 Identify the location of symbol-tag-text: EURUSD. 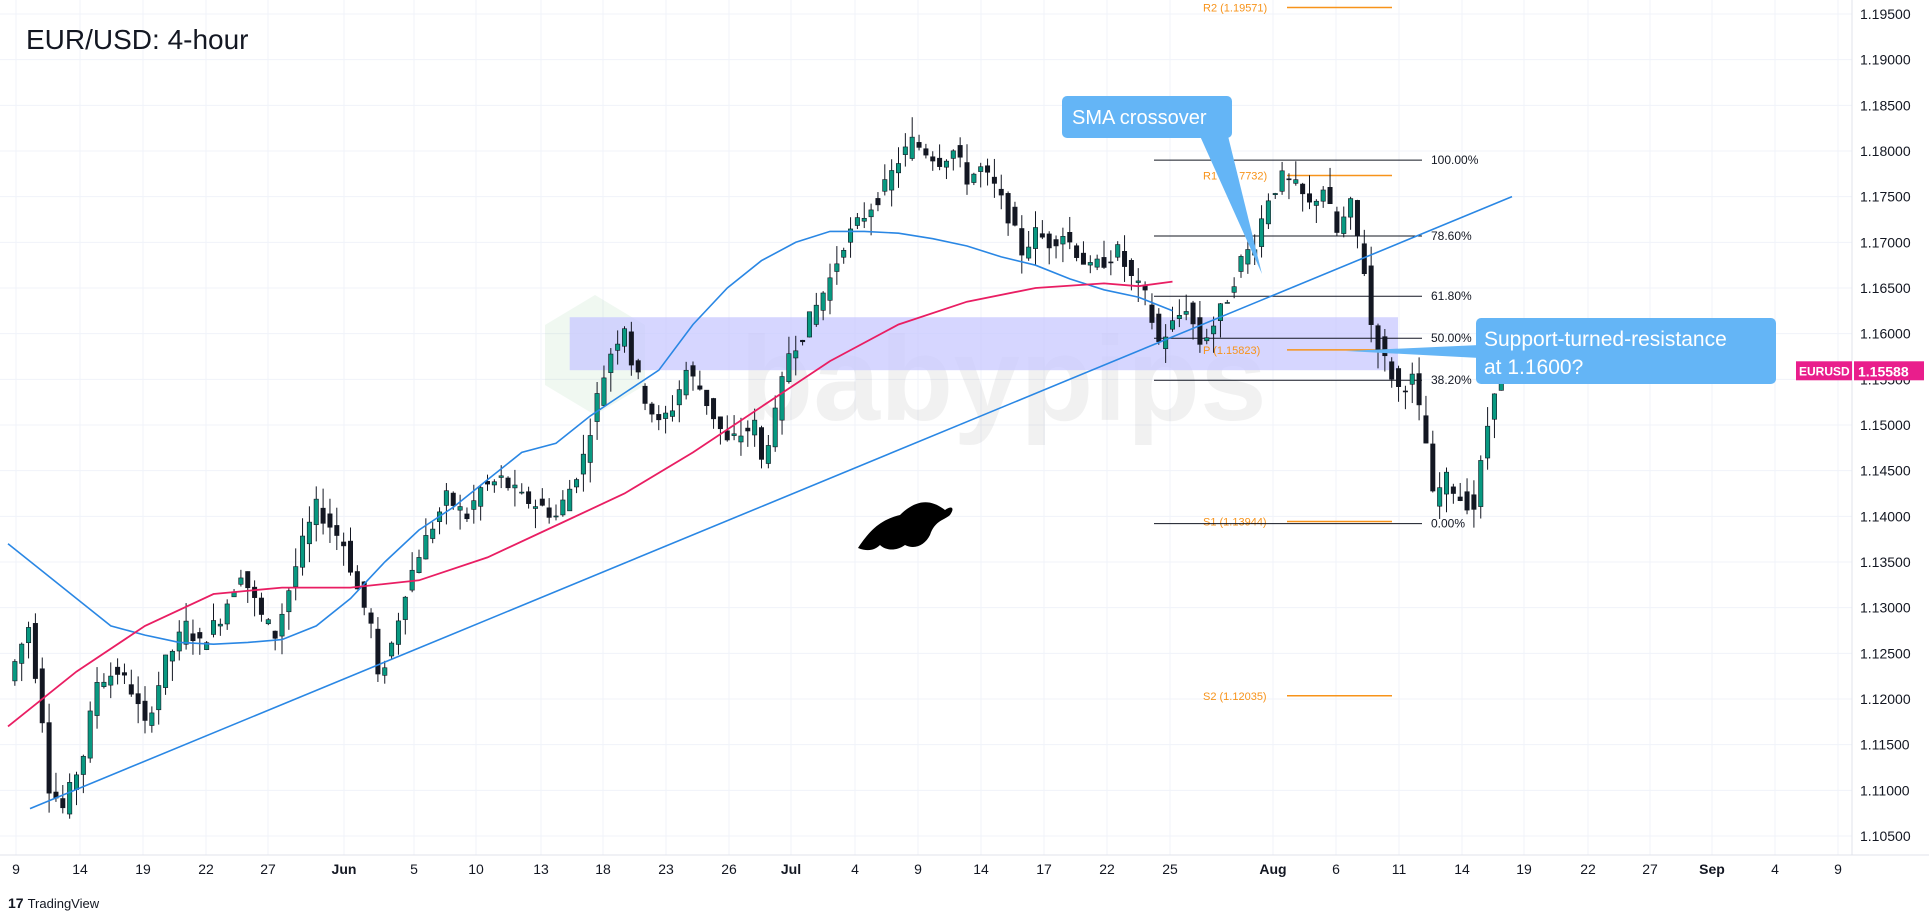
(1824, 371).